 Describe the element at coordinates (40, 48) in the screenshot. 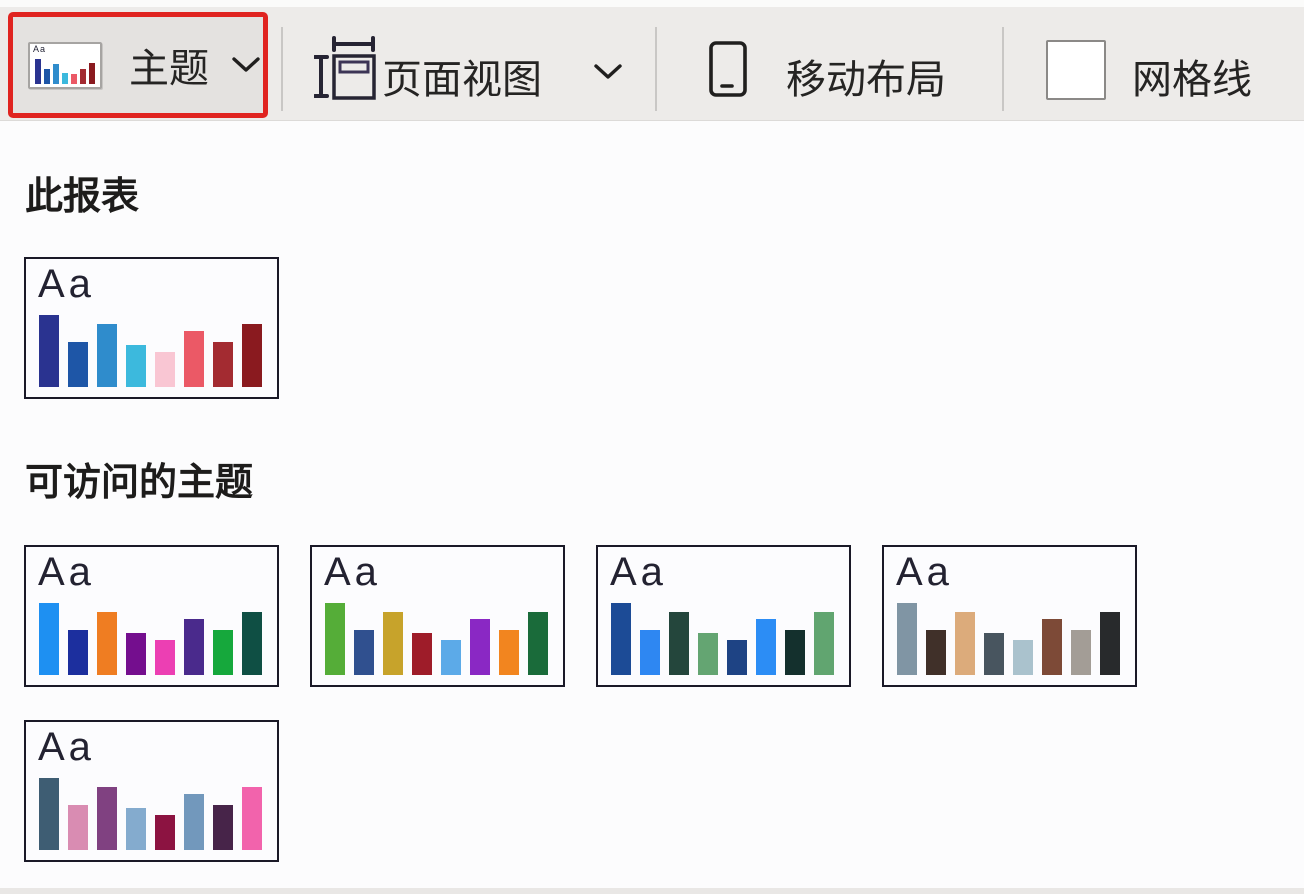

I see `theme-mini-chart-sample-text: Aa` at that location.